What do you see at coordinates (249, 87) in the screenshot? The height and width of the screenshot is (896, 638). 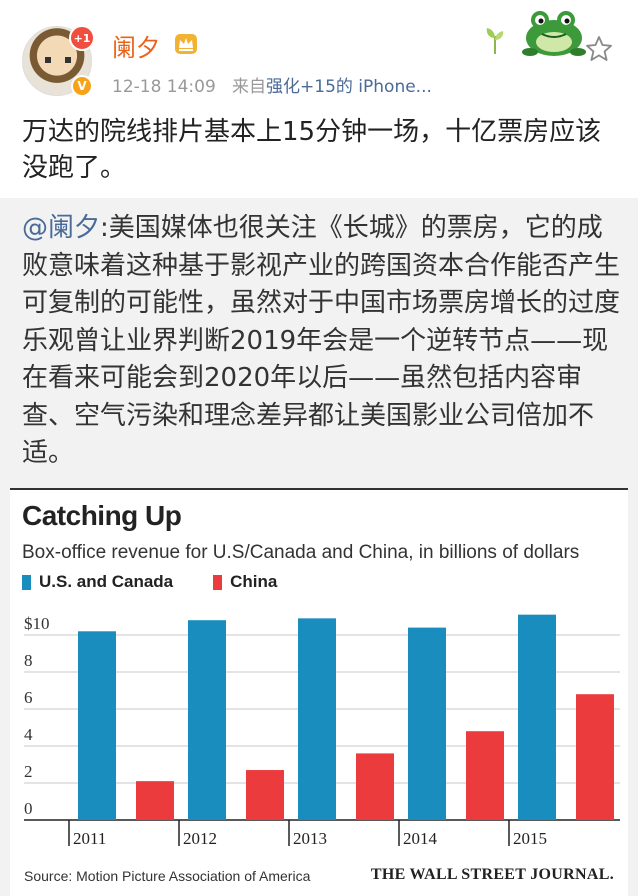 I see `source-prefix: 来自` at bounding box center [249, 87].